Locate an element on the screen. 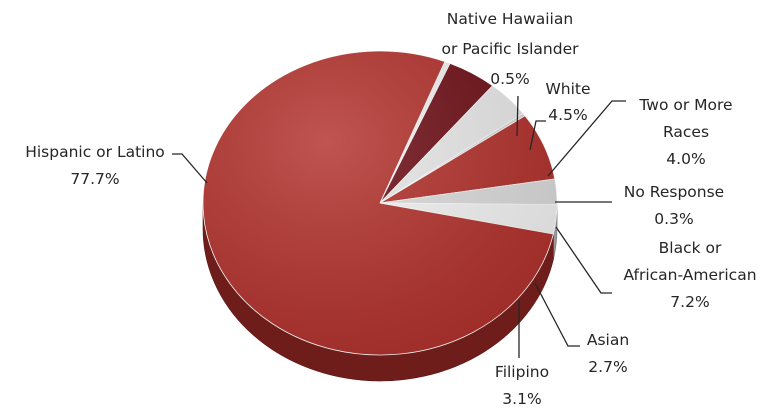  label-asian: Asian 2.7% is located at coordinates (608, 353).